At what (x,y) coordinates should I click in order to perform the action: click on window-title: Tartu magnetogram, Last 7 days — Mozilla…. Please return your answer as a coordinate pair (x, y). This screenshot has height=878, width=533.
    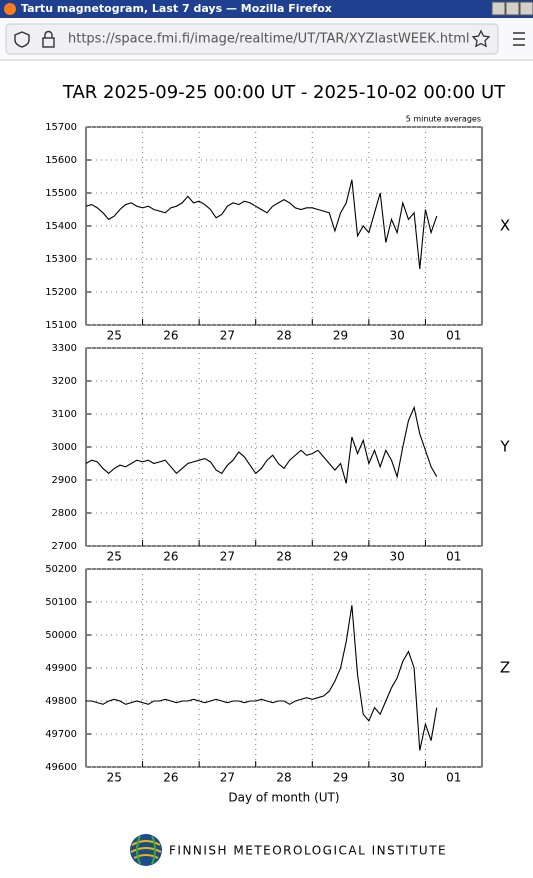
    Looking at the image, I should click on (176, 8).